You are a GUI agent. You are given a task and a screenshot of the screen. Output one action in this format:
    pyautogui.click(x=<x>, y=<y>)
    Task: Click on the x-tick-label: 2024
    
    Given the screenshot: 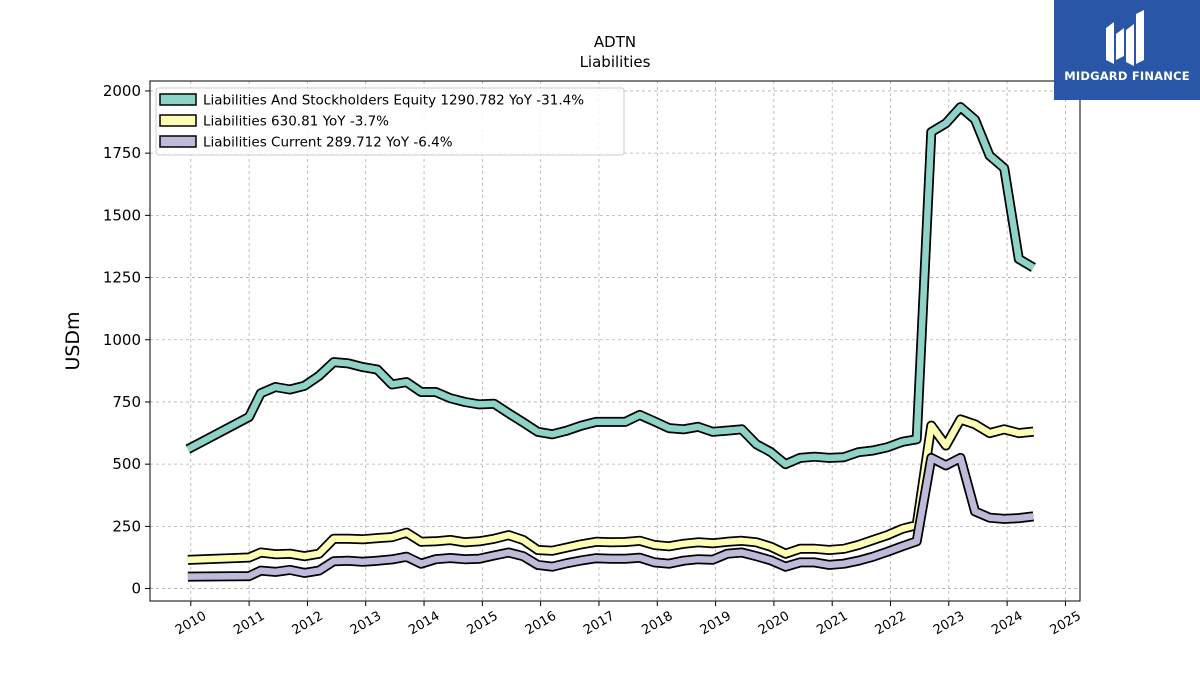 What is the action you would take?
    pyautogui.click(x=1007, y=624)
    